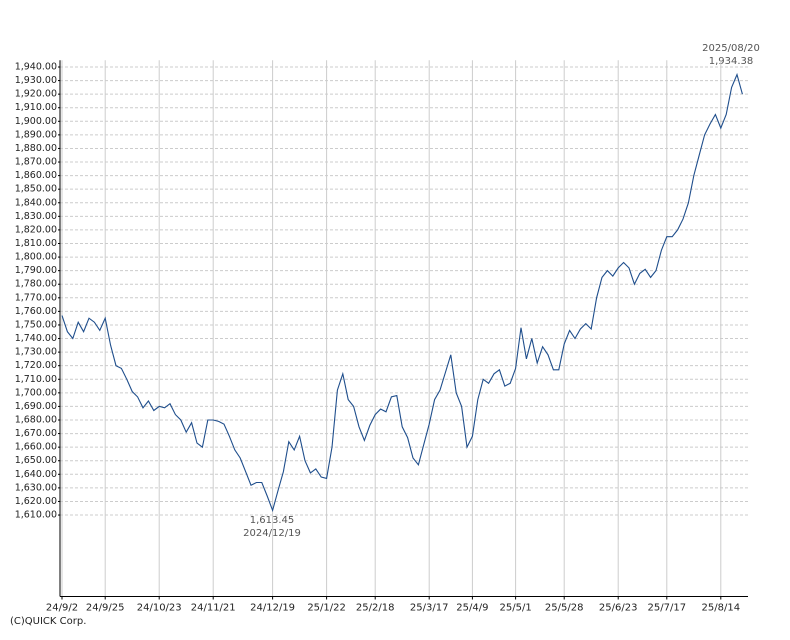  I want to click on x-tick-label: 25/3/17, so click(429, 608).